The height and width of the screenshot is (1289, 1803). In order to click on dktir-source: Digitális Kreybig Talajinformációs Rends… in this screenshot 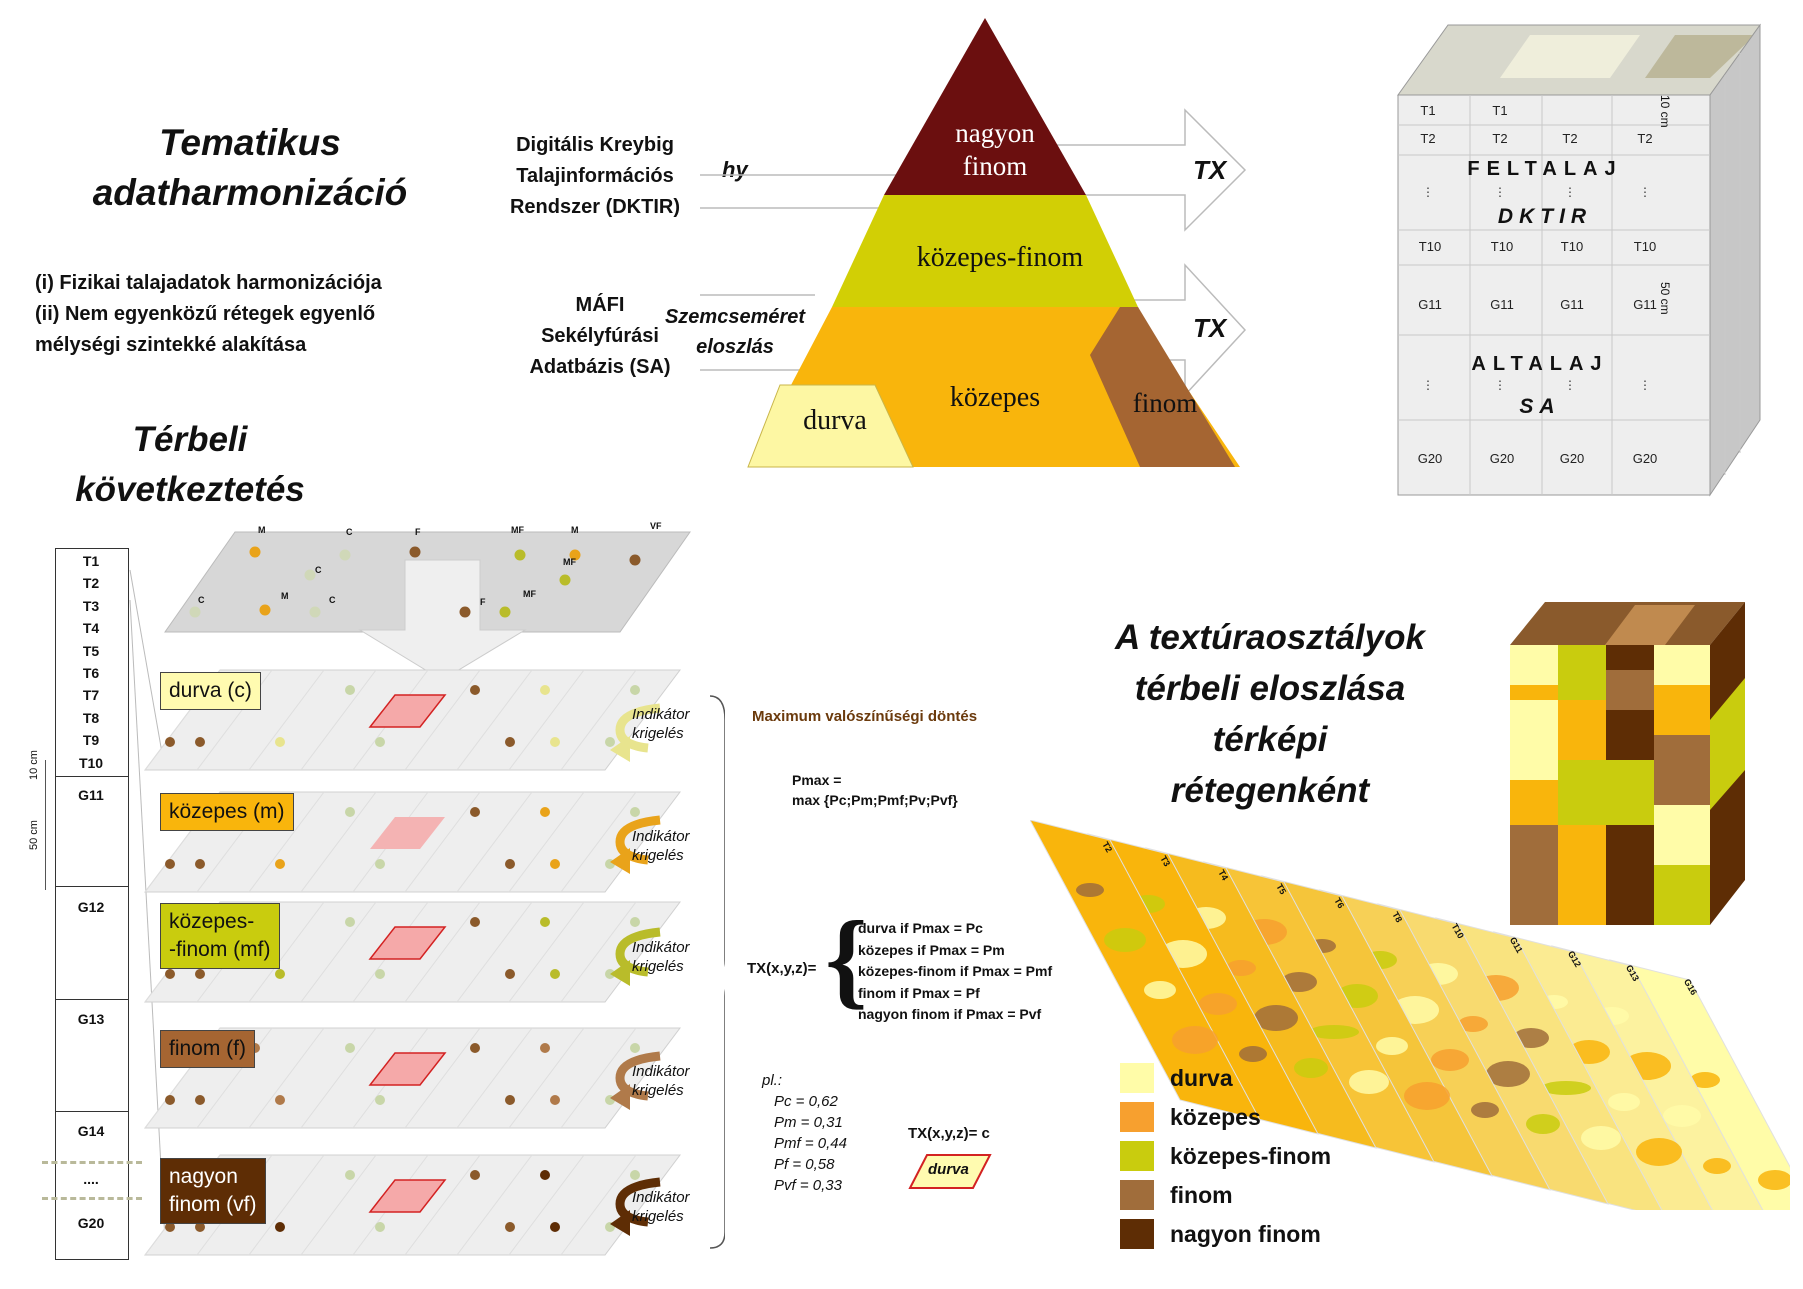, I will do `click(595, 176)`.